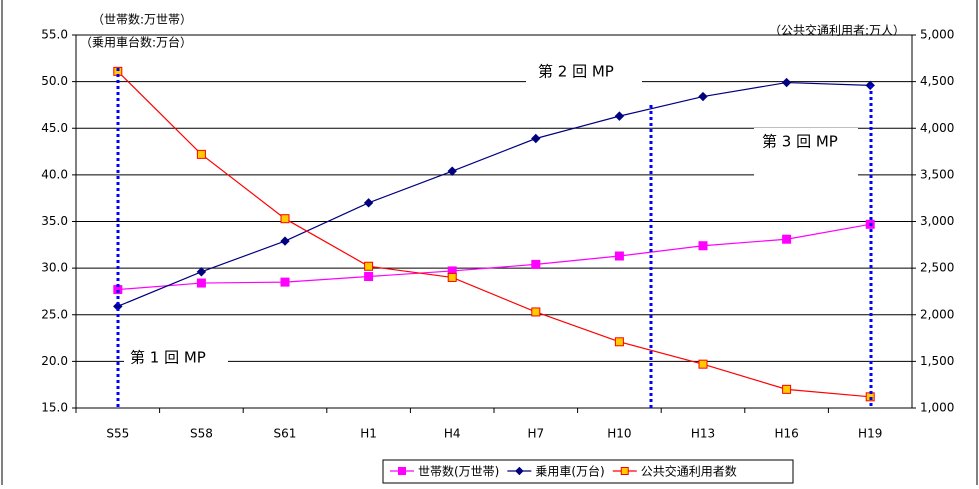 The image size is (979, 489). Describe the element at coordinates (937, 408) in the screenshot. I see `y2-tick-label: 1,000` at that location.